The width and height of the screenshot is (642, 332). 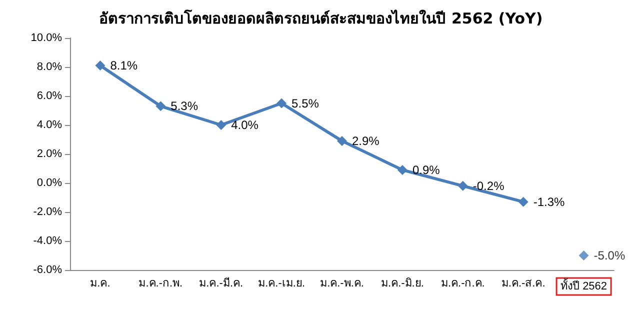 I want to click on chart-title: อัตราการเติบโตของยอดผลิตรถยนต์สะสมของไทยในปี 2562 (YoY), so click(x=321, y=18).